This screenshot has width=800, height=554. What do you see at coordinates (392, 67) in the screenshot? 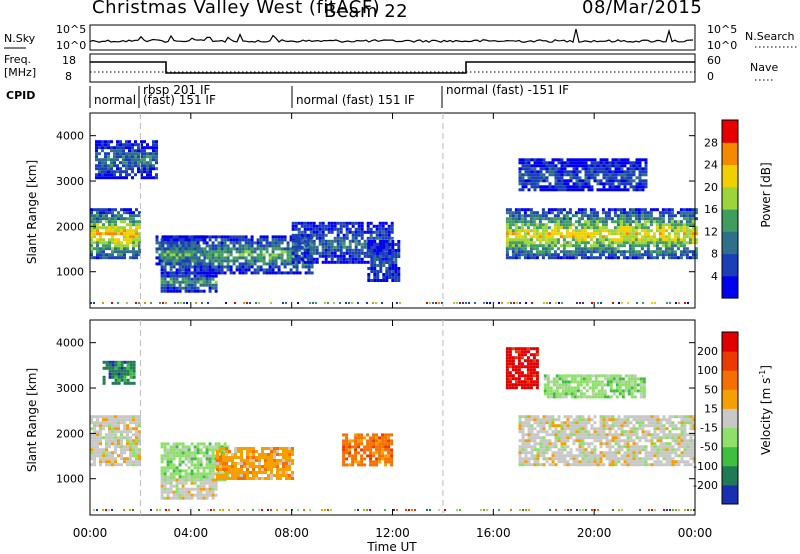
I see `frequency-trace` at bounding box center [392, 67].